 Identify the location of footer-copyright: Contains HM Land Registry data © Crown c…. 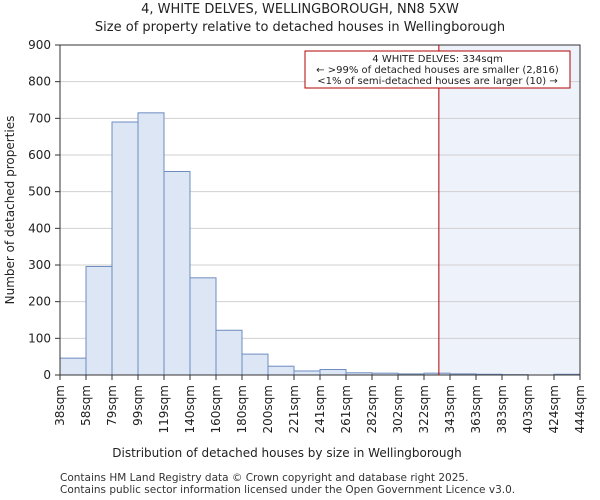
(264, 478).